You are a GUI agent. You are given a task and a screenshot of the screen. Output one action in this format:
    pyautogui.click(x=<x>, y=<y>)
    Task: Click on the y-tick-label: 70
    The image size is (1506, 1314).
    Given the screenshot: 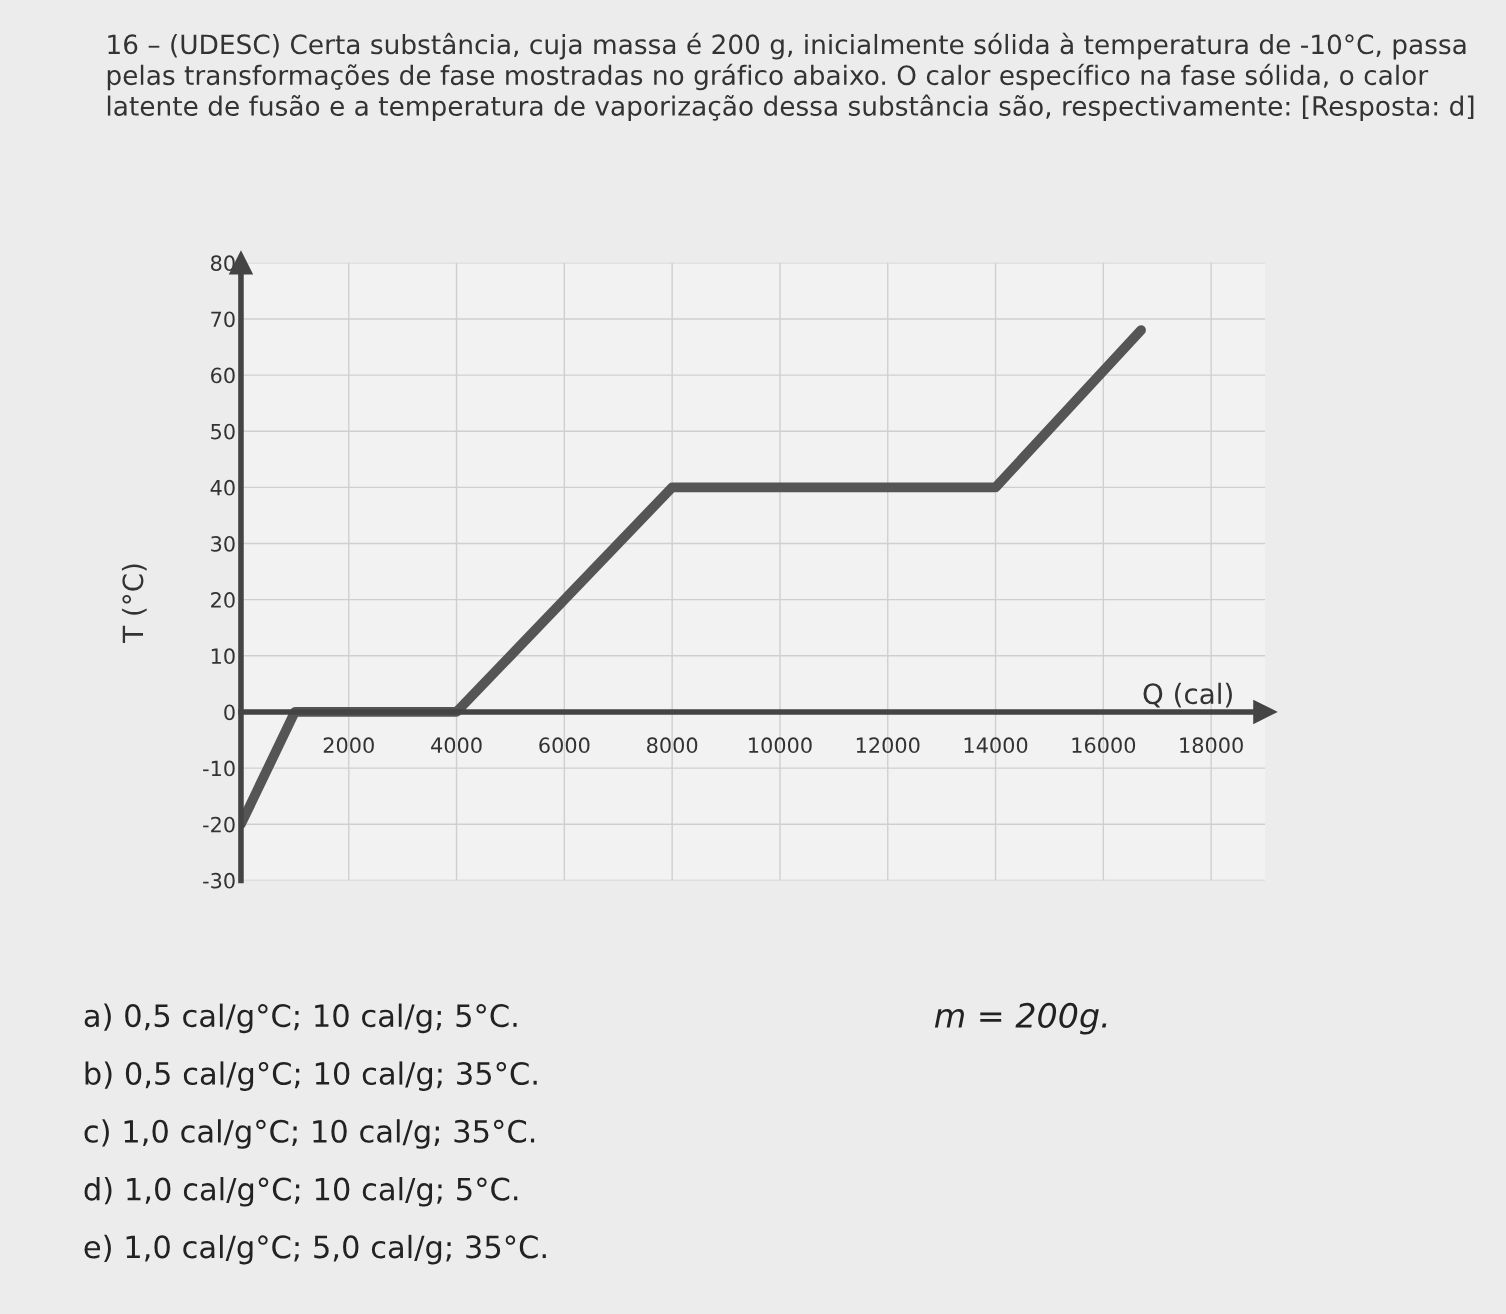 What is the action you would take?
    pyautogui.click(x=223, y=319)
    